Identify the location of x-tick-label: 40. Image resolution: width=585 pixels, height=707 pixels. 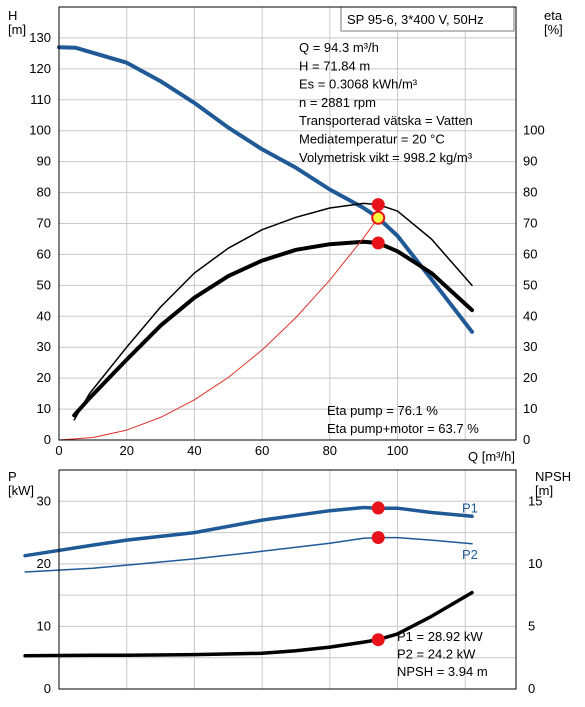
(194, 450).